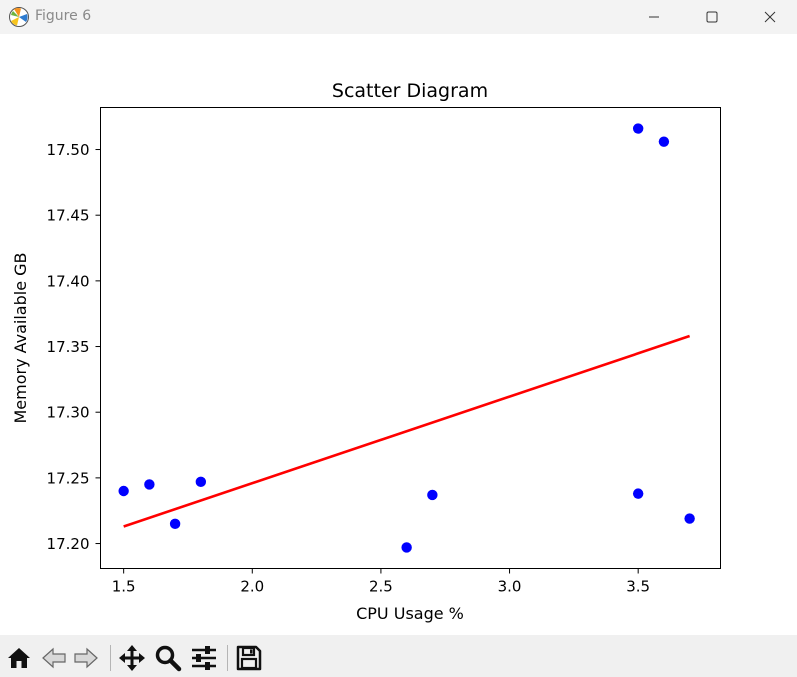  I want to click on forward-icon, so click(86, 658).